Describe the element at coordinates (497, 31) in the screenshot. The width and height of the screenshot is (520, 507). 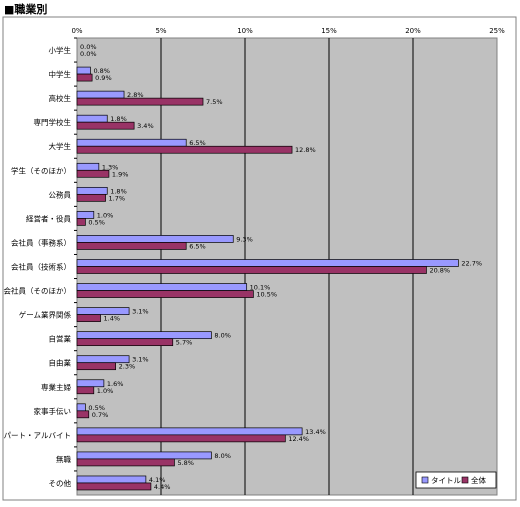
I see `x-tick-label: 25%` at that location.